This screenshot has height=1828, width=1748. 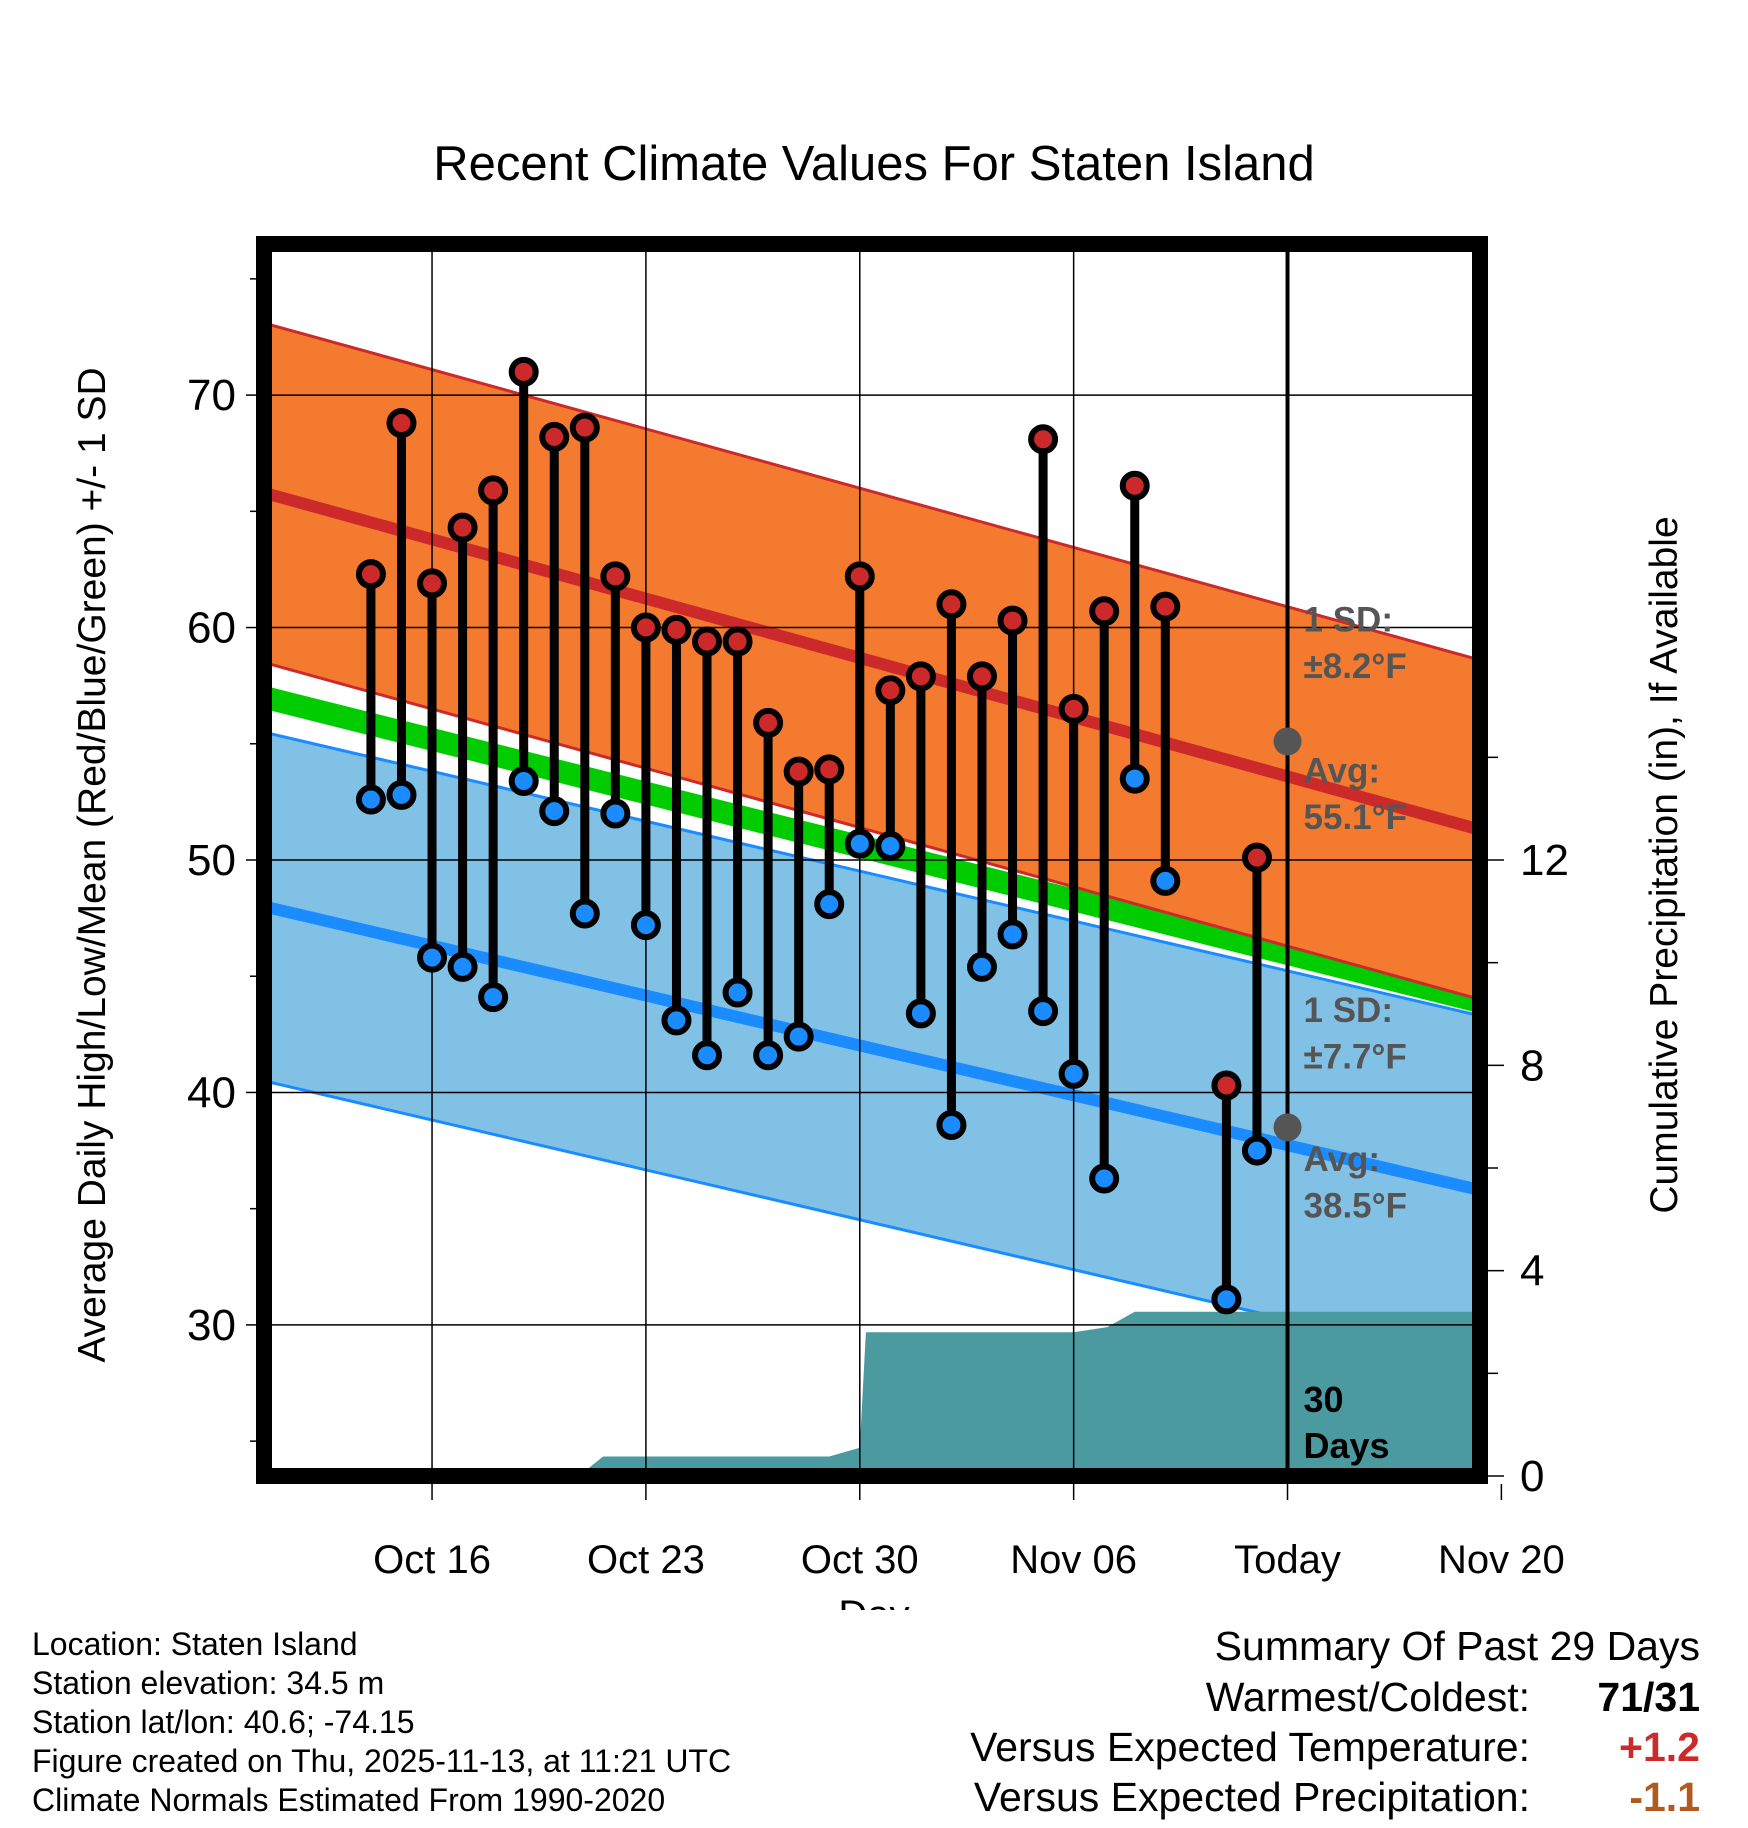 What do you see at coordinates (1347, 1445) in the screenshot?
I see `period-label-line2: Days` at bounding box center [1347, 1445].